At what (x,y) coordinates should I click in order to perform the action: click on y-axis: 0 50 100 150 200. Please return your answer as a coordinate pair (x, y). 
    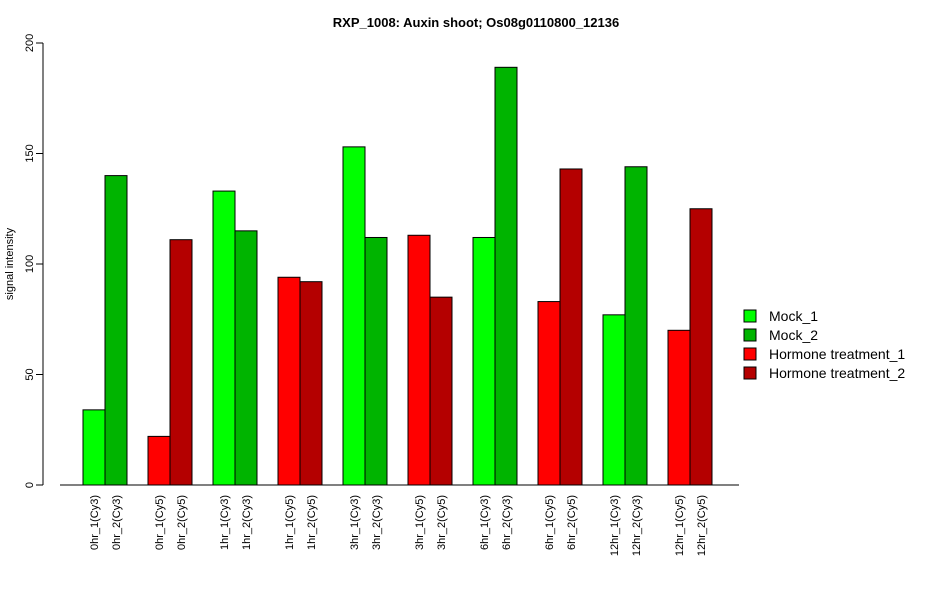
    Looking at the image, I should click on (34, 261).